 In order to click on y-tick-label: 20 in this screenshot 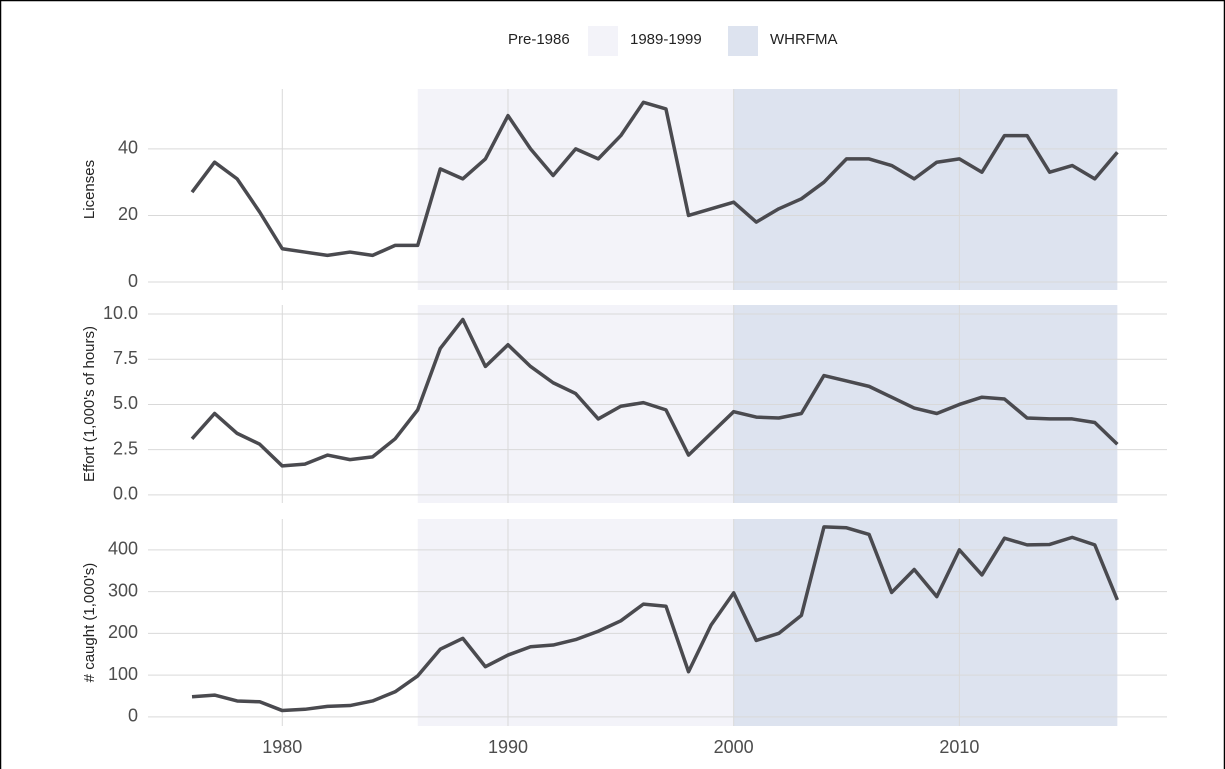, I will do `click(128, 214)`.